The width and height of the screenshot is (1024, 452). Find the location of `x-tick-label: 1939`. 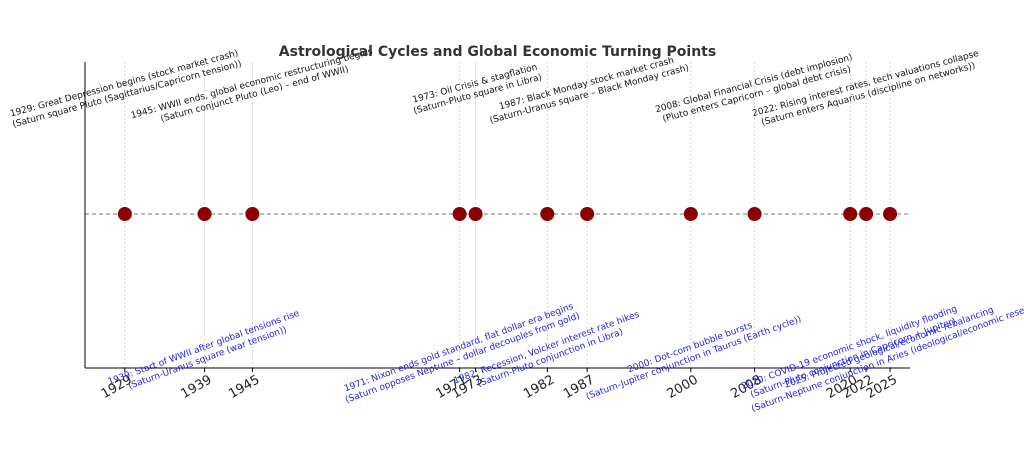

x-tick-label: 1939 is located at coordinates (196, 387).